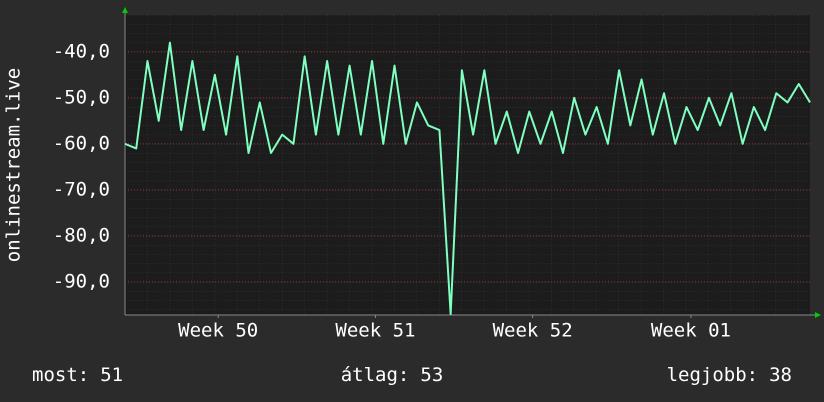  Describe the element at coordinates (81, 235) in the screenshot. I see `y-tick-label: -80,0` at that location.